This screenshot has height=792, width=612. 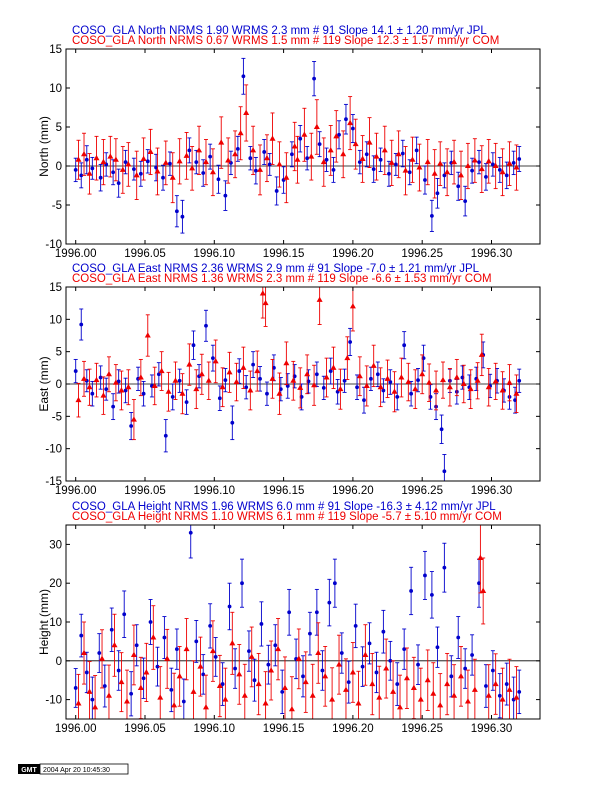 I want to click on x-tick-label: 1996.10, so click(x=215, y=491).